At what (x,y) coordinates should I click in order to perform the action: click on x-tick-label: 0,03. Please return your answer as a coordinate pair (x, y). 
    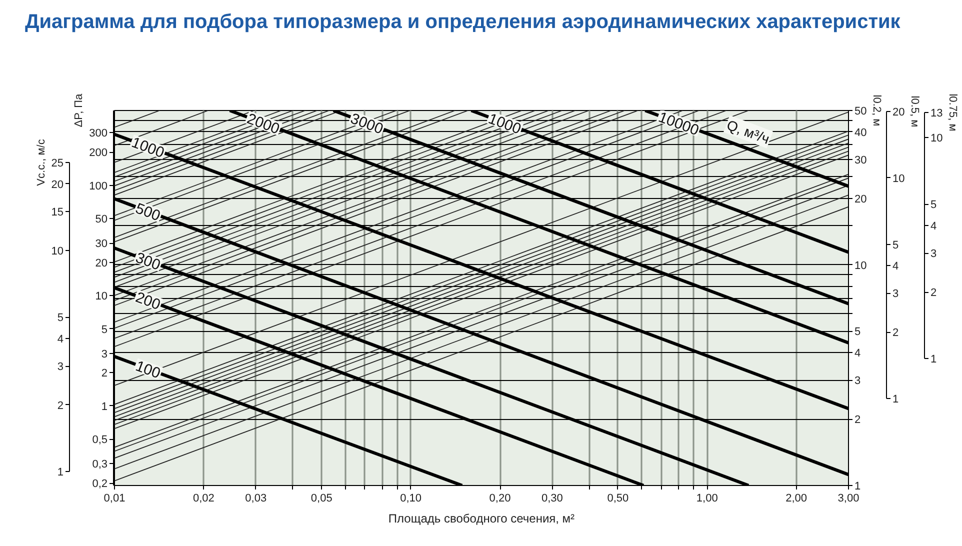
    Looking at the image, I should click on (256, 498).